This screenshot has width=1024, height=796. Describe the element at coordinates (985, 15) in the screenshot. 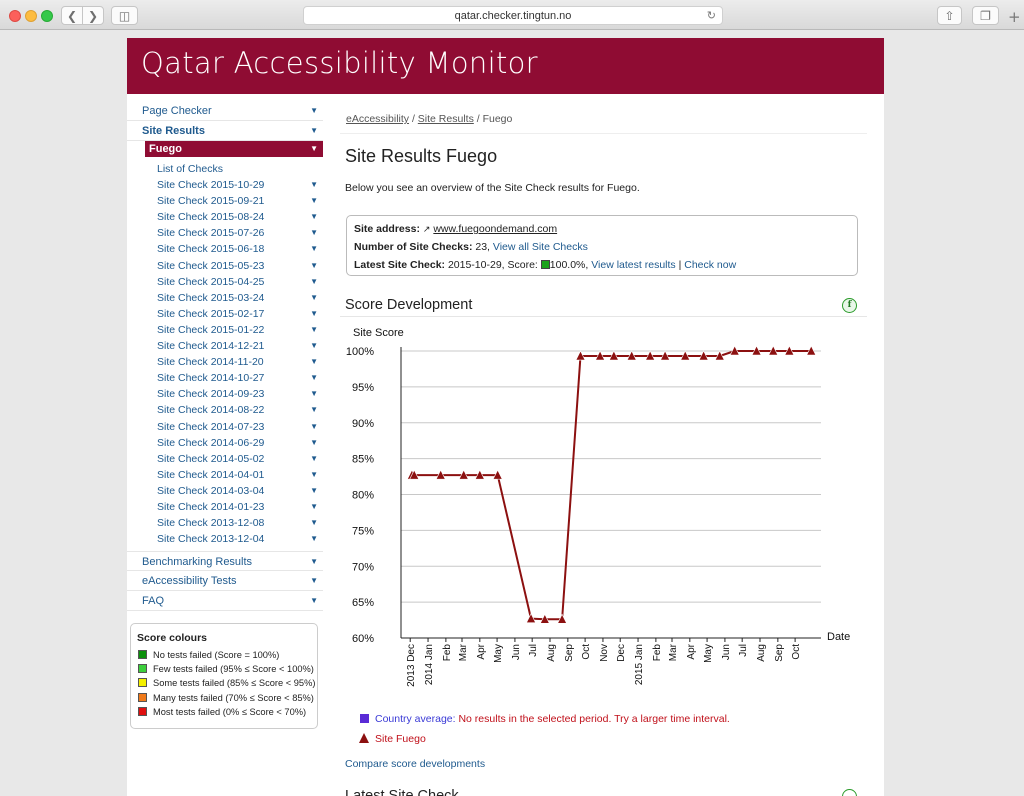

I see `tab-overview-button: ❐` at that location.